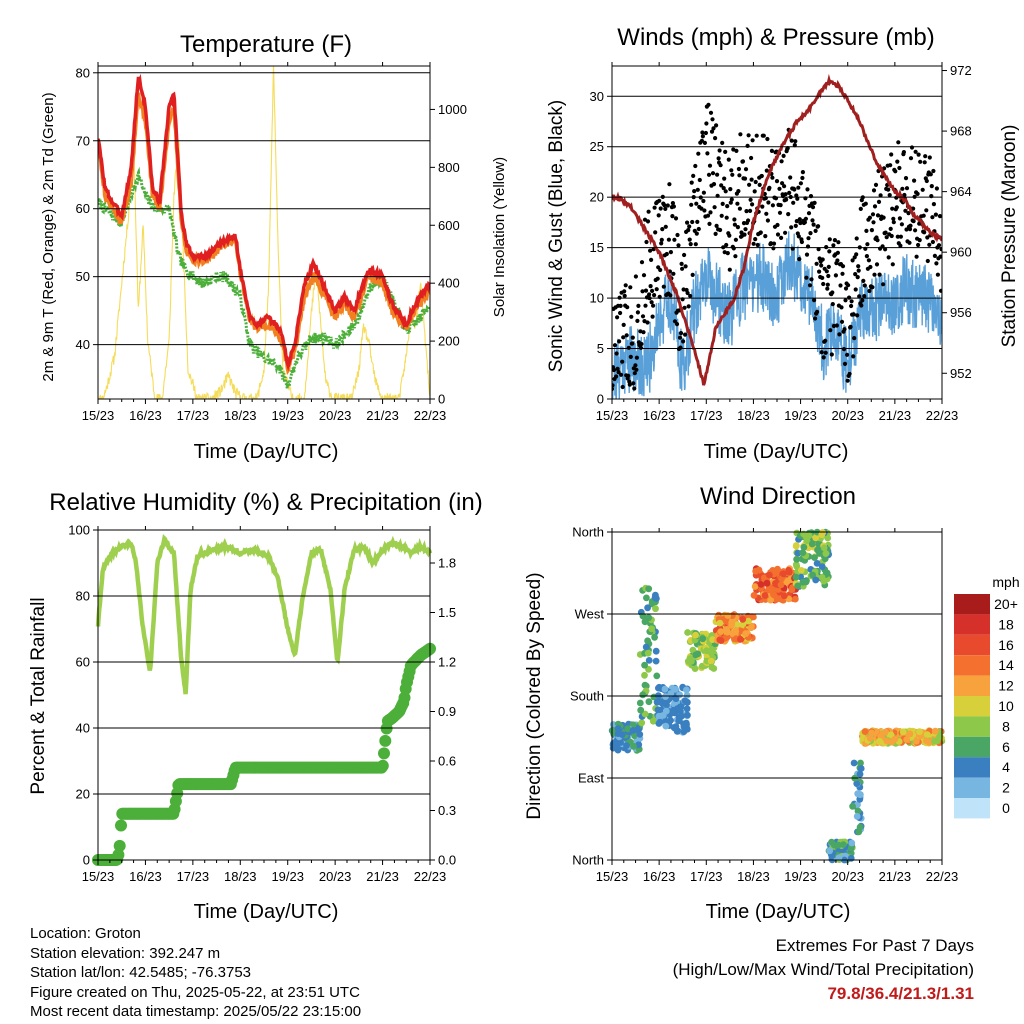 This screenshot has height=1024, width=1024. Describe the element at coordinates (287, 876) in the screenshot. I see `x-tick-label: 19/23` at that location.